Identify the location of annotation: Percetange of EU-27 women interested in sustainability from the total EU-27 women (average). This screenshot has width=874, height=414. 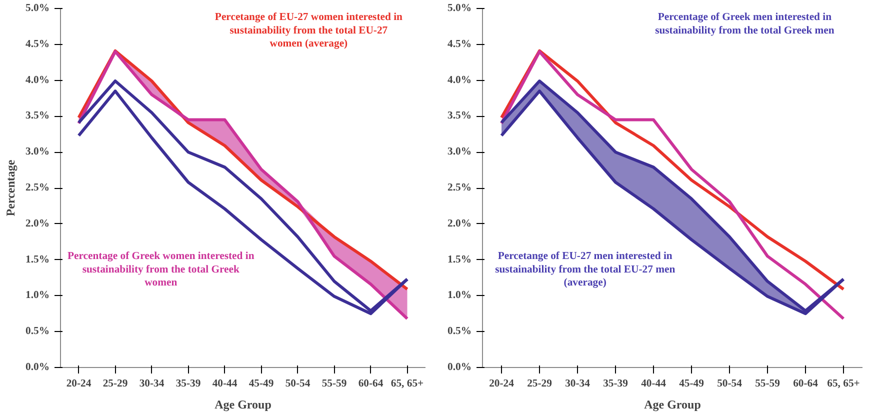
(308, 31).